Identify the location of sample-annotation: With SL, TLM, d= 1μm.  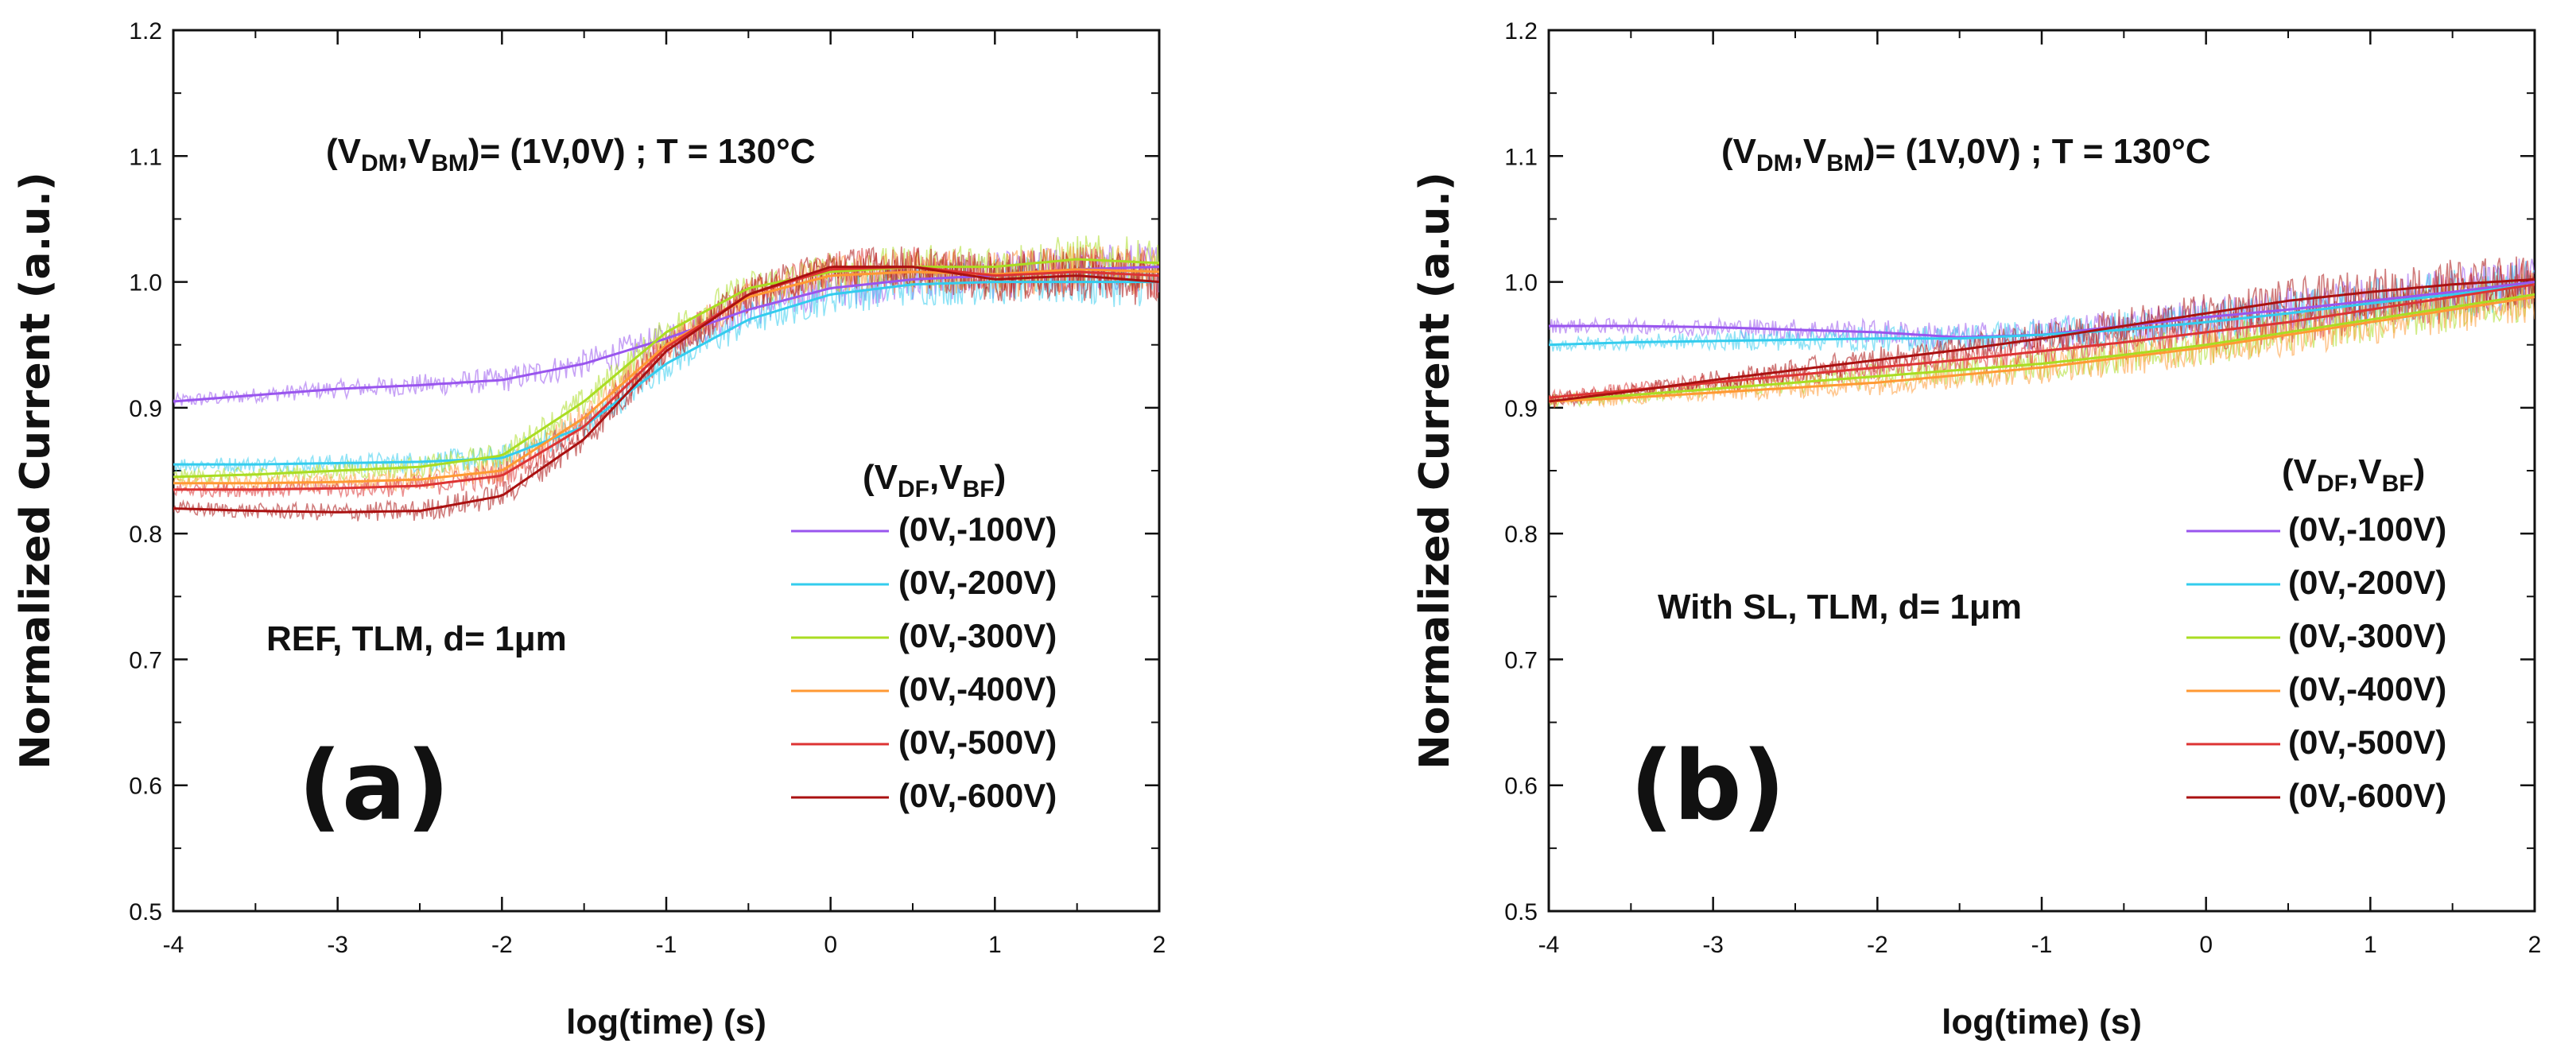
(1840, 607).